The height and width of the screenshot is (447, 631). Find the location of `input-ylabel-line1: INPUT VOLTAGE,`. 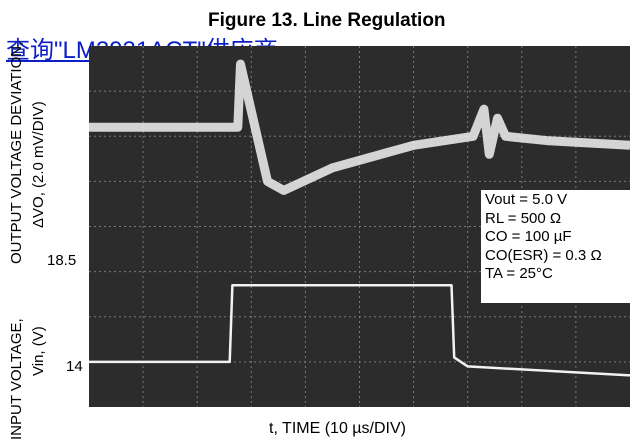

input-ylabel-line1: INPUT VOLTAGE, is located at coordinates (16, 379).